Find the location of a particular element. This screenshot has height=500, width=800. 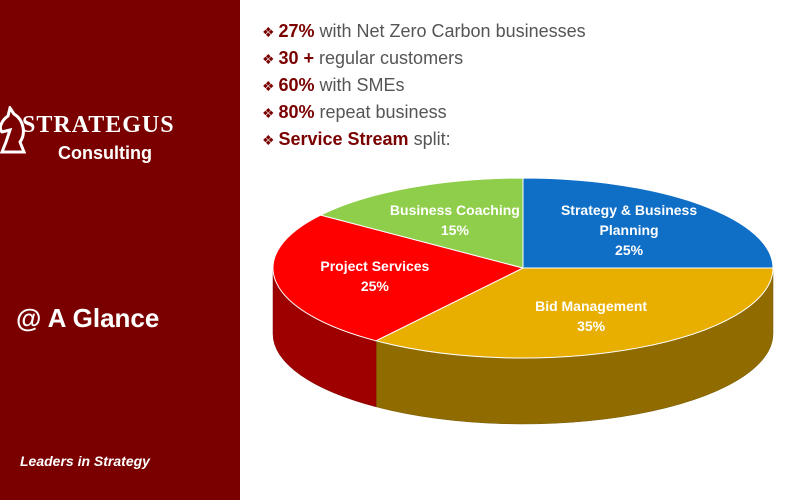

value-label: 15% is located at coordinates (454, 229).